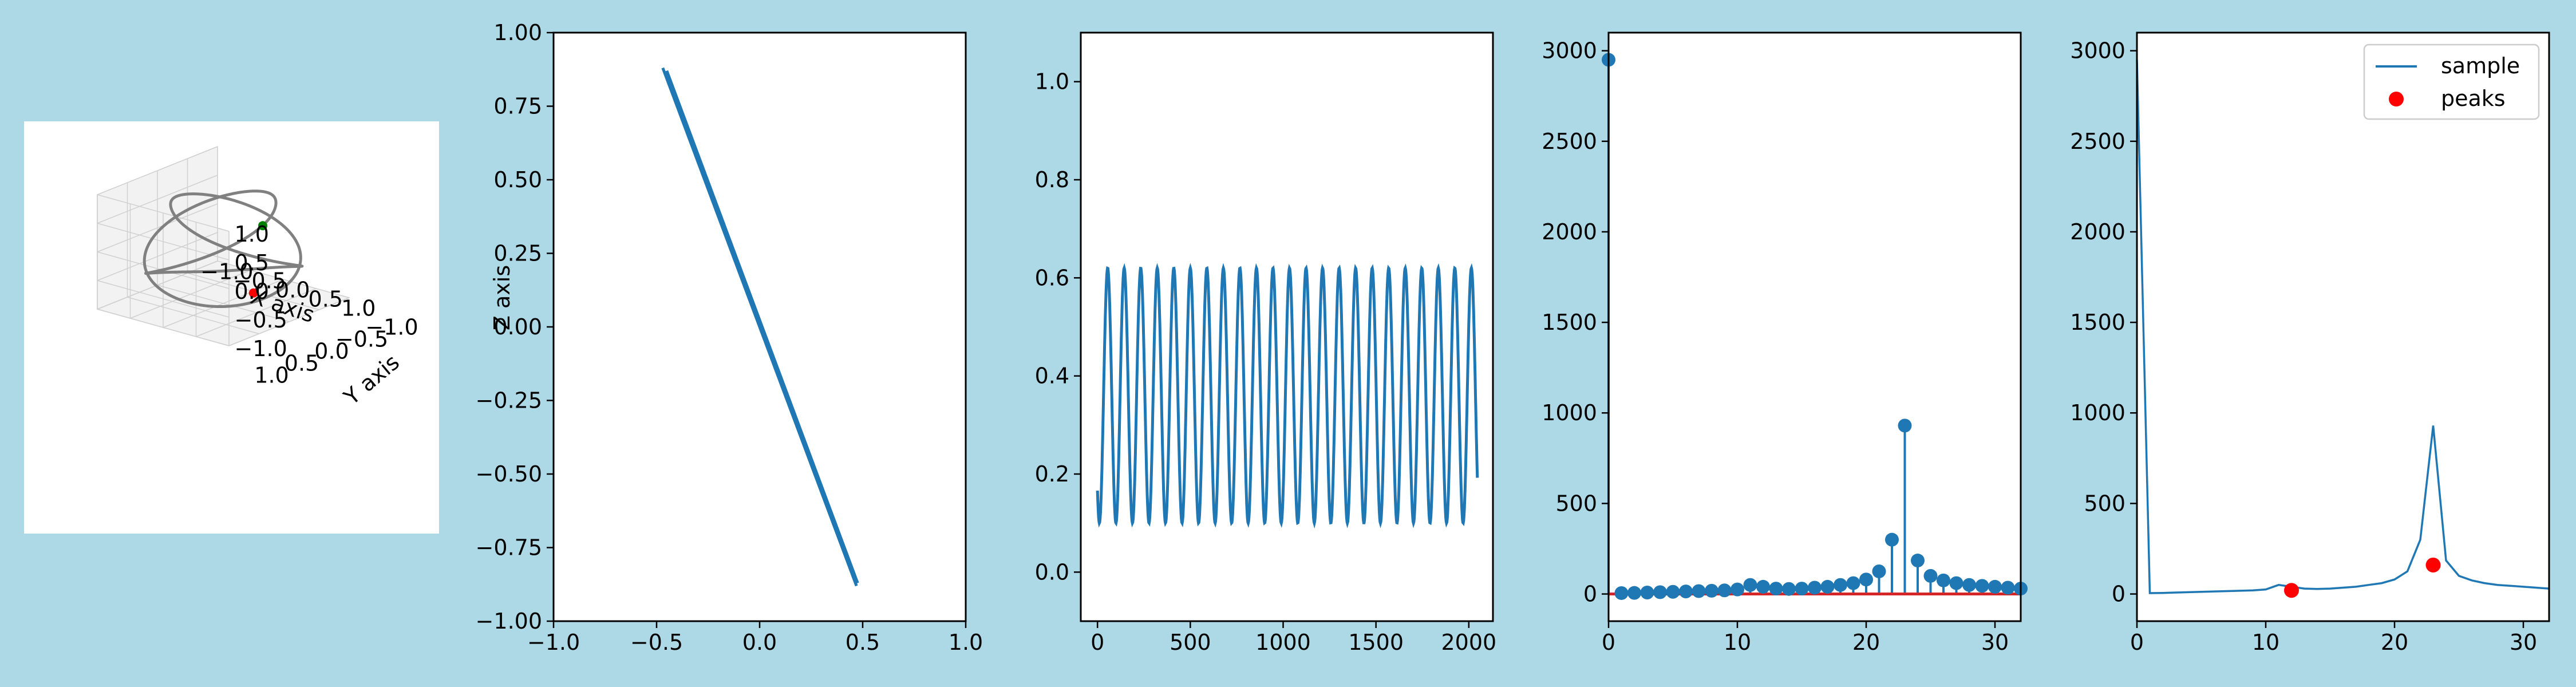  I want to click on legend, so click(2451, 82).